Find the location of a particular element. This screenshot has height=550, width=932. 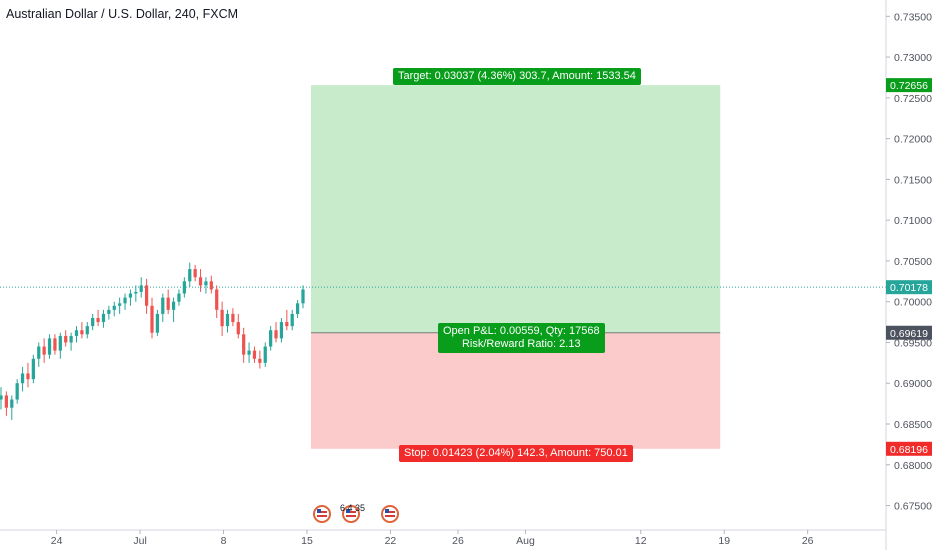

price-tag-label: 0.69619 is located at coordinates (909, 334).